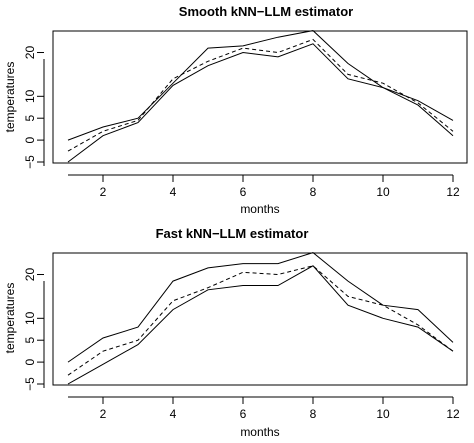 The height and width of the screenshot is (443, 474). What do you see at coordinates (232, 233) in the screenshot?
I see `chart-title: Fast kNN−LLM estimator` at bounding box center [232, 233].